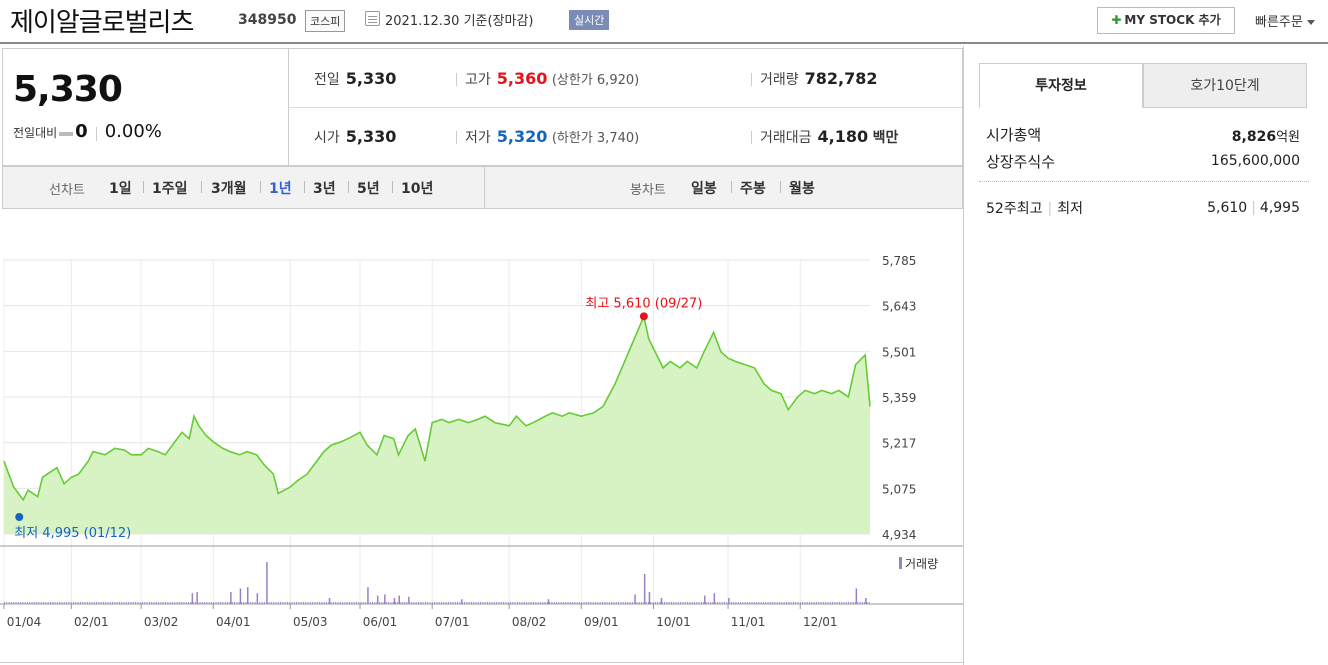 The height and width of the screenshot is (665, 1328). I want to click on period-3y: 3년, so click(324, 189).